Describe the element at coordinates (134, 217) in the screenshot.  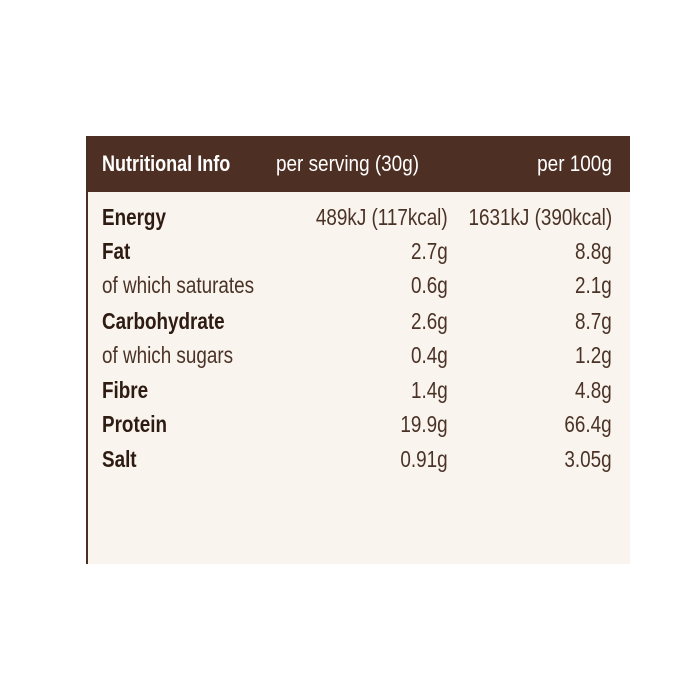
I see `nutrient-name: Energy` at that location.